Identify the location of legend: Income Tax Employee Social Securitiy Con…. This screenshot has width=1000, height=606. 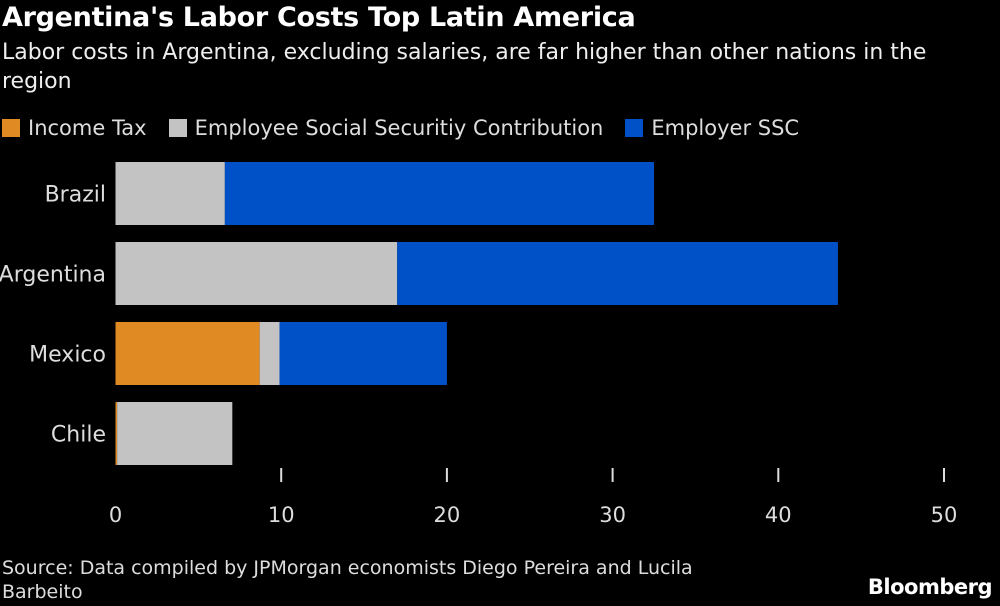
(400, 128).